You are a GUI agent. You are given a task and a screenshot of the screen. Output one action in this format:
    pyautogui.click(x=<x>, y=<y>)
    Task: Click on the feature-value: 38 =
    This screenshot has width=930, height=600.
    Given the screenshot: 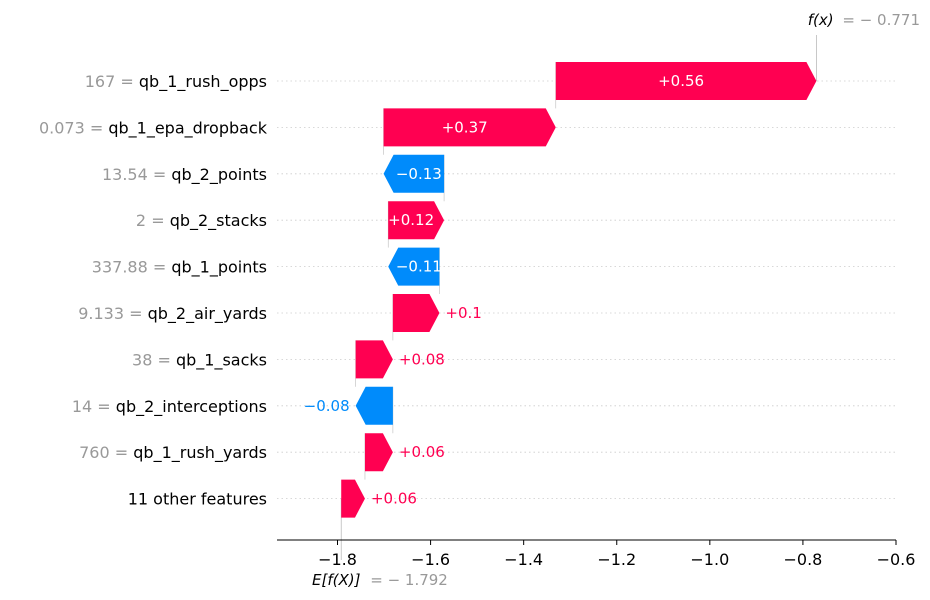 What is the action you would take?
    pyautogui.click(x=154, y=359)
    